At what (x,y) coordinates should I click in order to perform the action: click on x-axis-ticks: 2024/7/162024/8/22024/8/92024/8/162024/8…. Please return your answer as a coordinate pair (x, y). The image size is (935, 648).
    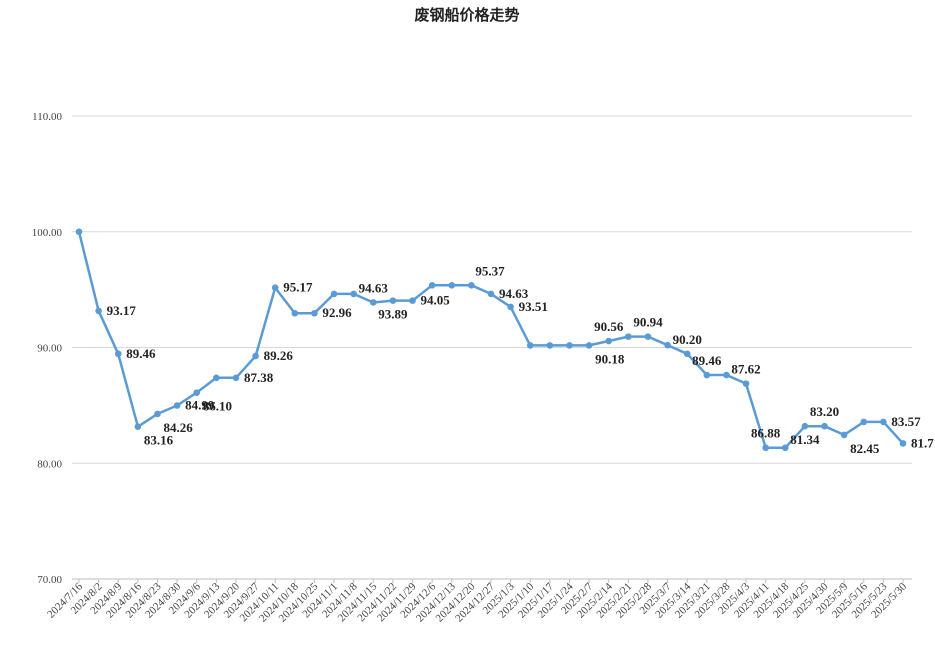
    Looking at the image, I should click on (477, 602).